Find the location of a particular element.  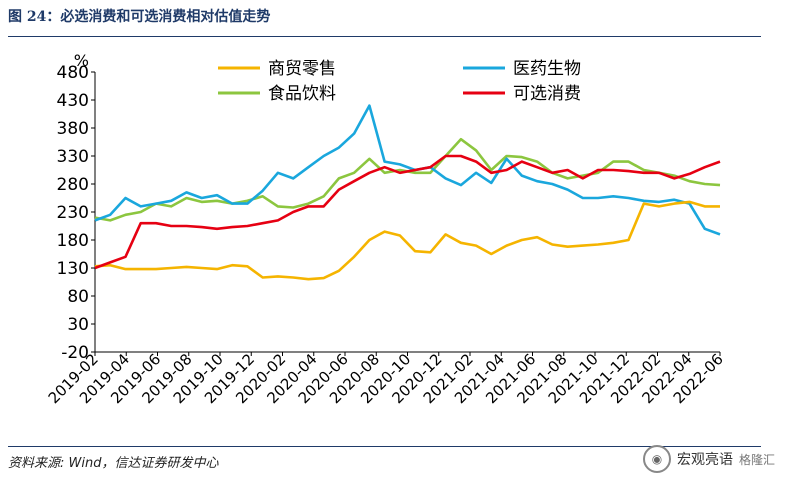

y-axis-unit: % is located at coordinates (81, 60).